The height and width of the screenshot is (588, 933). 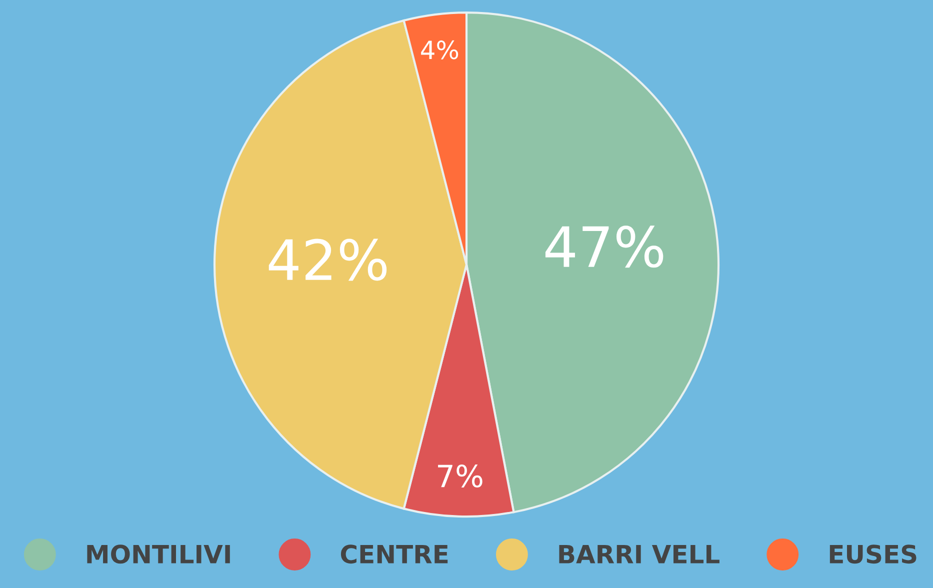 I want to click on data-label: 4%, so click(x=439, y=50).